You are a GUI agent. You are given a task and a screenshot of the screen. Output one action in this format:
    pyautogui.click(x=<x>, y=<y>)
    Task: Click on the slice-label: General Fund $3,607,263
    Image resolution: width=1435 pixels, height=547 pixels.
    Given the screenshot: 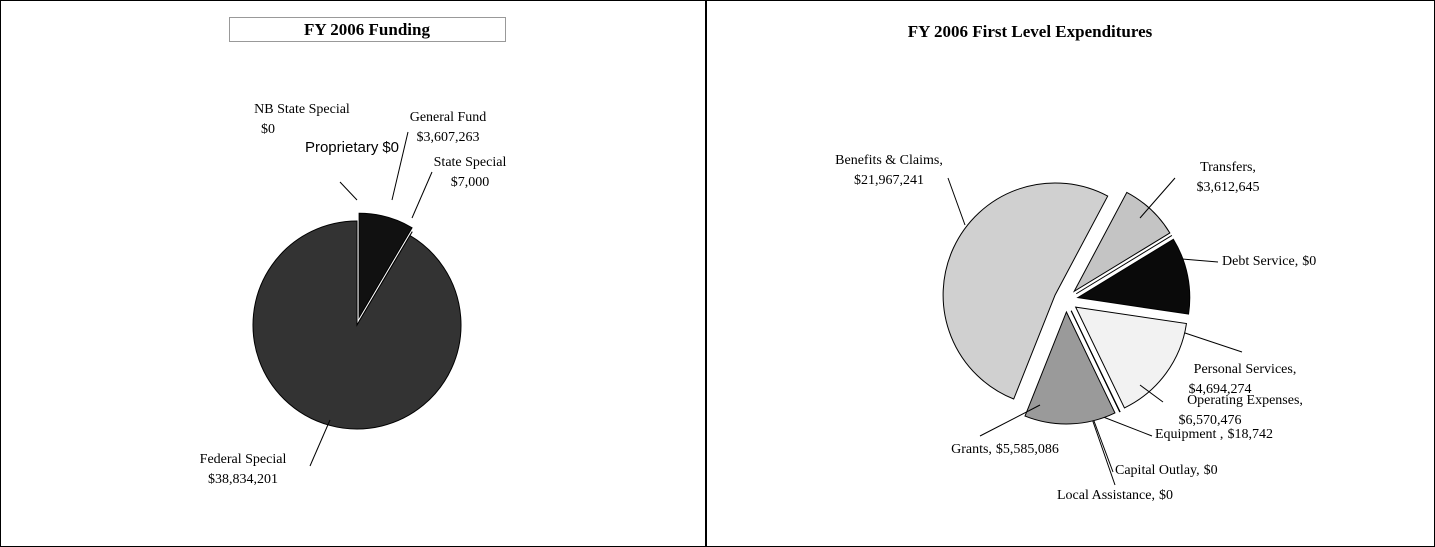 What is the action you would take?
    pyautogui.click(x=448, y=127)
    